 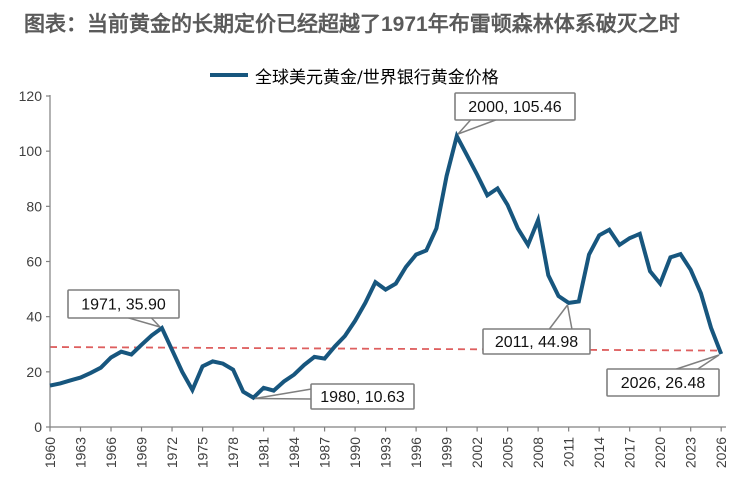 I want to click on legend-series-label: 全球美元黄金/世界银行黄金价格, so click(x=377, y=77).